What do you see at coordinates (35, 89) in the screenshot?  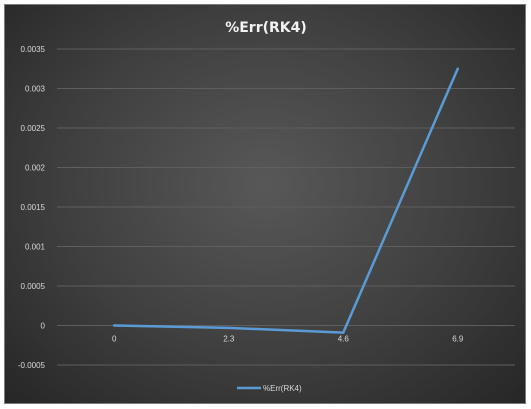 I see `y-tick-label: 0.003` at bounding box center [35, 89].